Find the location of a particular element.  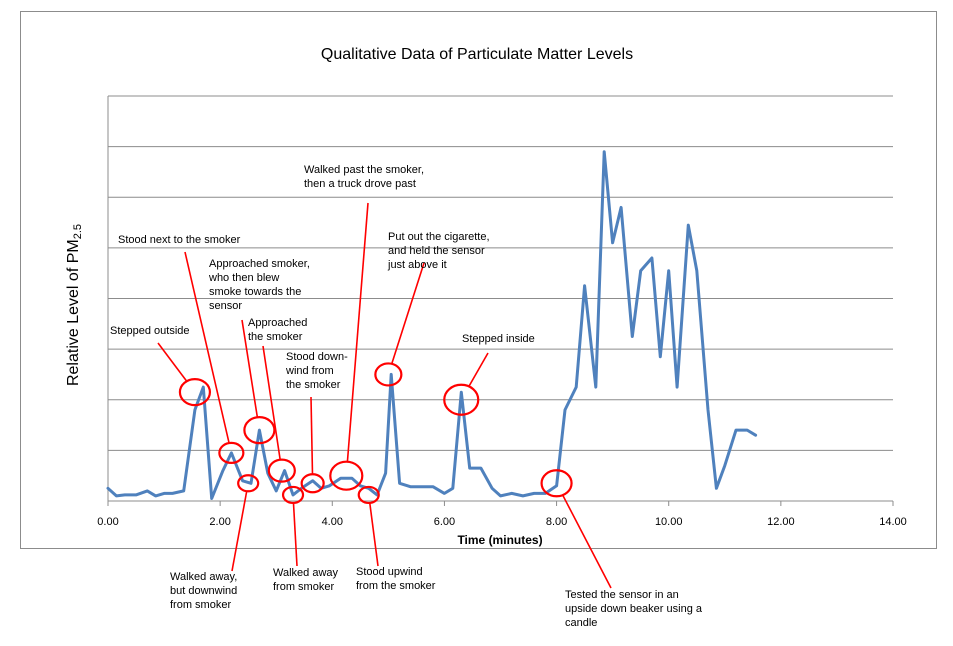

annotation-label: Walked away from smoker is located at coordinates (306, 580).